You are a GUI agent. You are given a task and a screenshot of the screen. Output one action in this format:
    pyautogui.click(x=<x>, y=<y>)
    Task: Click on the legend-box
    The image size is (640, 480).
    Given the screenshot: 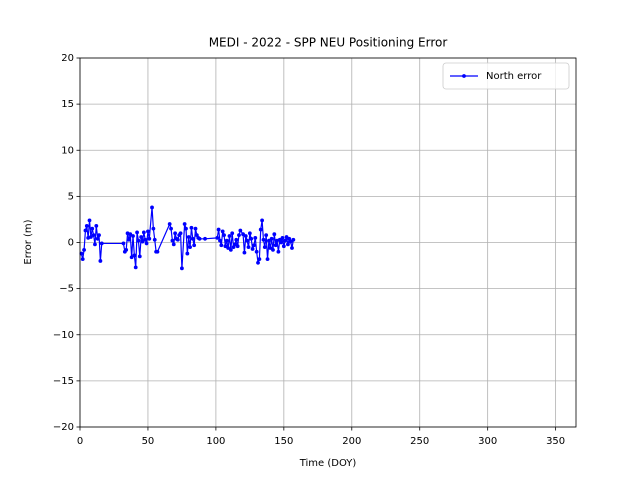 What is the action you would take?
    pyautogui.click(x=506, y=76)
    